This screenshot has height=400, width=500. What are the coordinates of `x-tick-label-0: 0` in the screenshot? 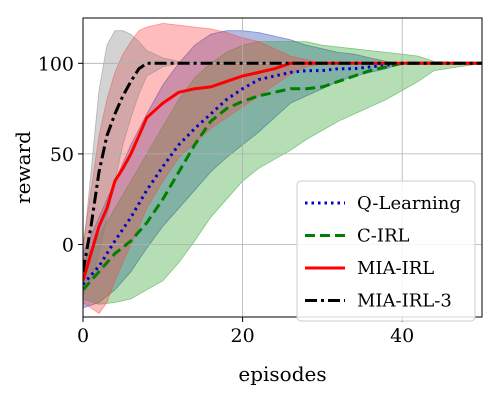 It's located at (83, 336).